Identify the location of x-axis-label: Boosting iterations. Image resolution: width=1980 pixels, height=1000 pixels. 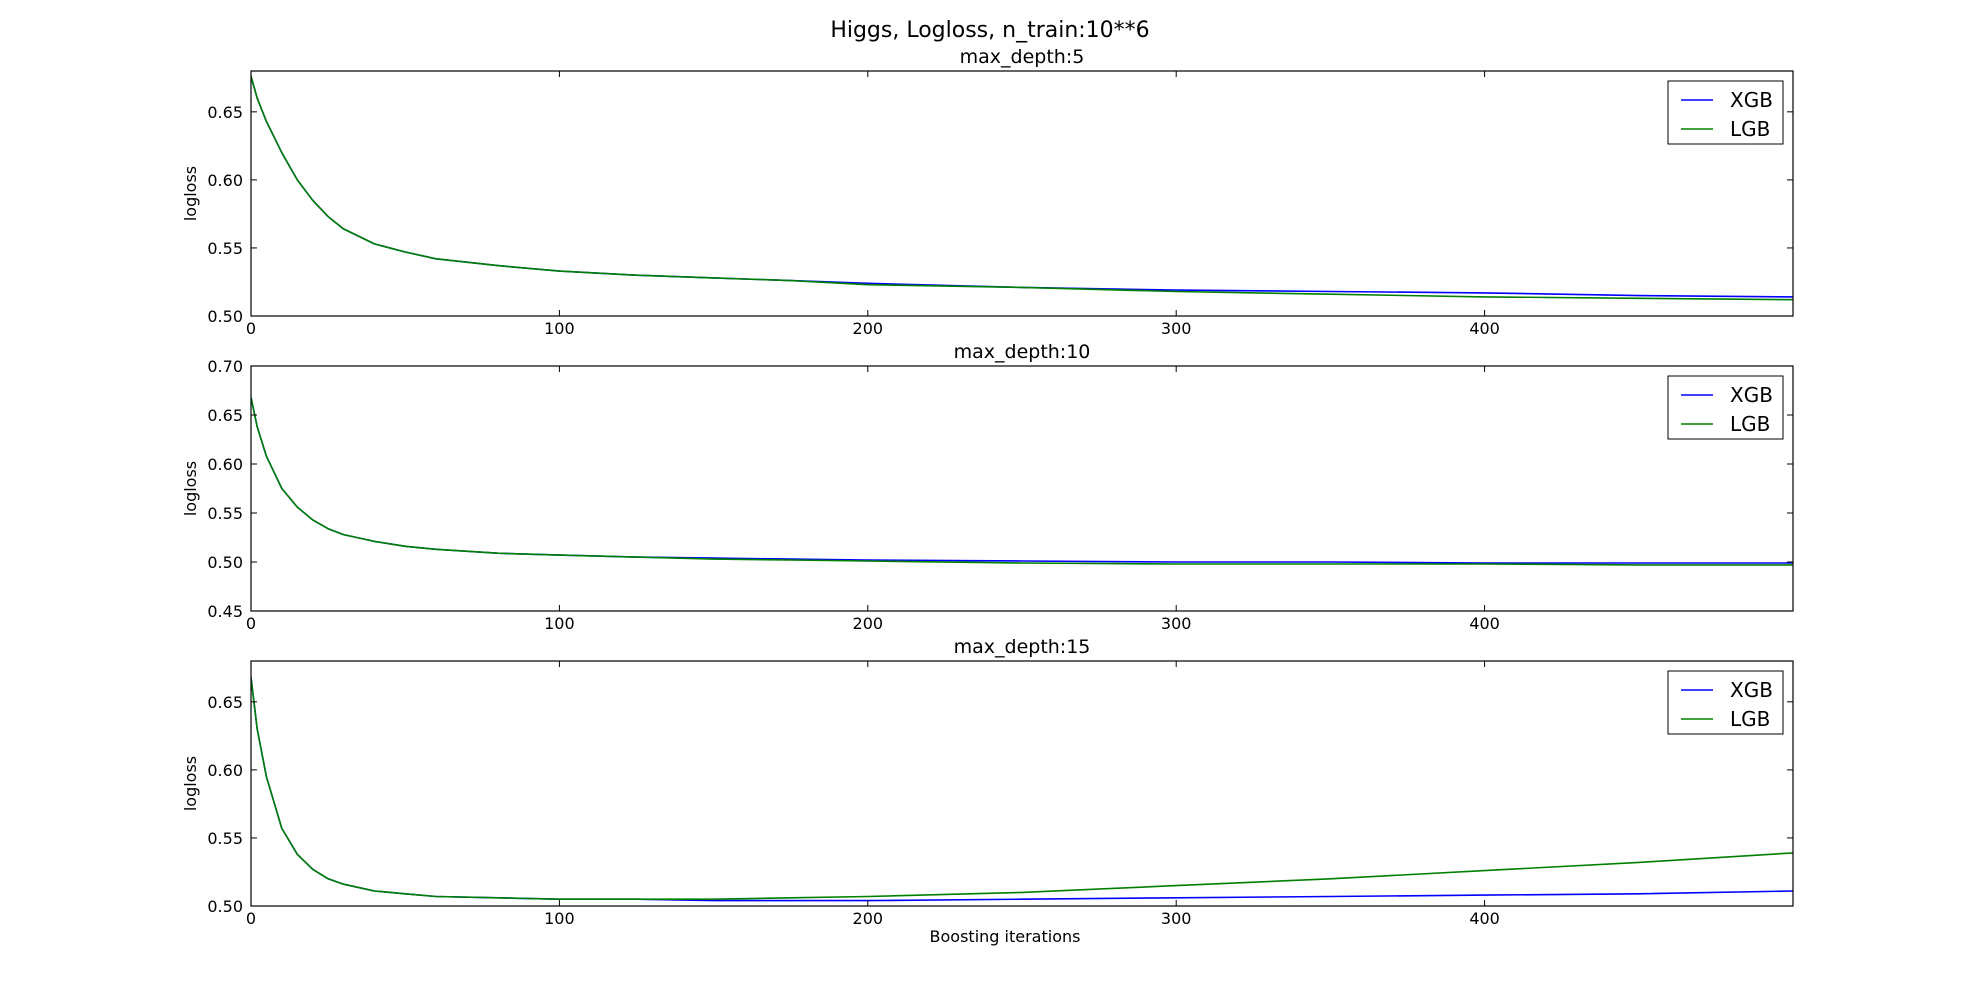
(1005, 936).